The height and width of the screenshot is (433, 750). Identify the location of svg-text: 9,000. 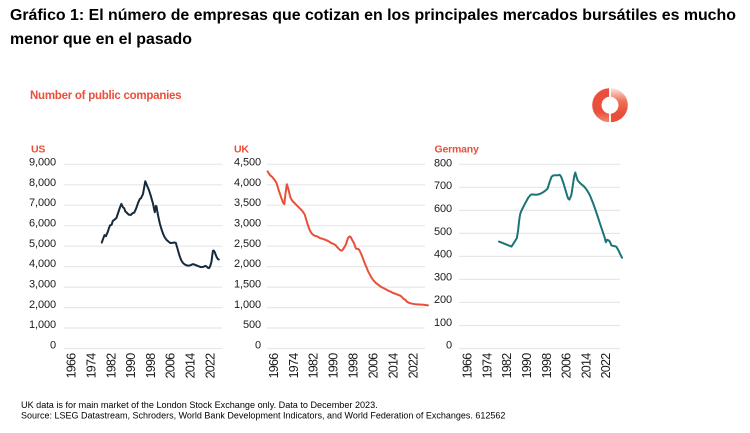
(42, 163).